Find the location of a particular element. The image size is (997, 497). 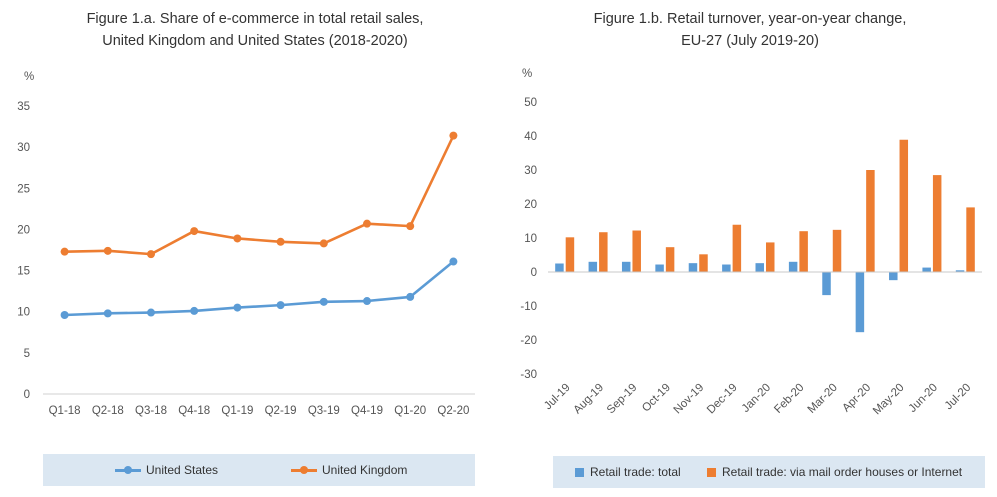

chart-a-xtick-q3-18: Q3-18 is located at coordinates (151, 411).